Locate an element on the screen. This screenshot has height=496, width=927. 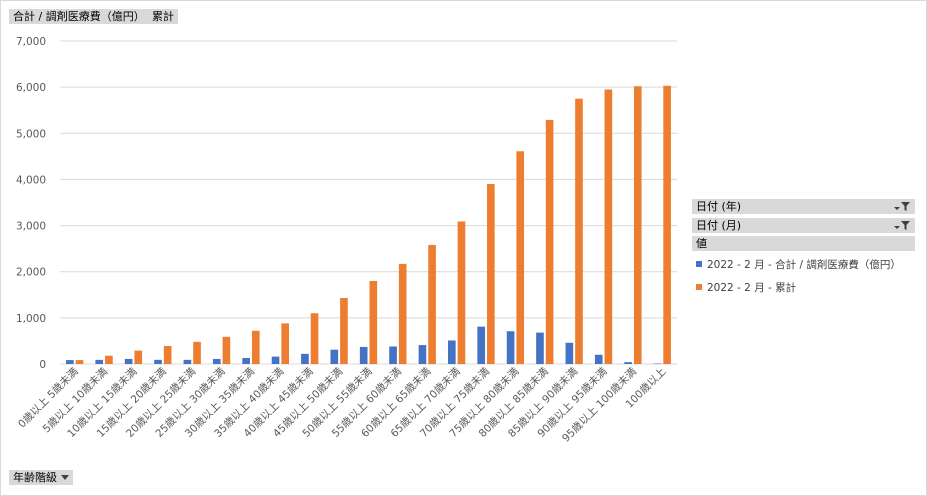
y-tick-label: 0 is located at coordinates (42, 365).